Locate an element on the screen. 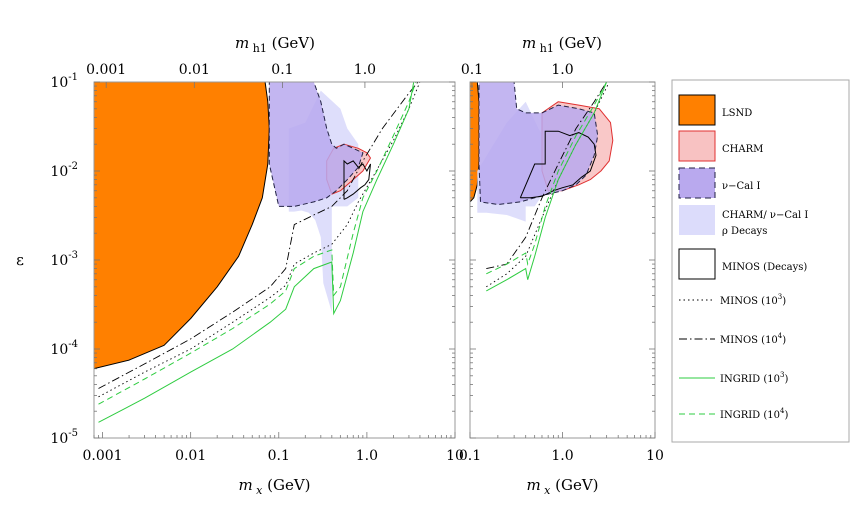 The height and width of the screenshot is (525, 855). legend-entry-charm-cal-i: CHARM/ ν−Cal I ρ Decays is located at coordinates (743, 221).